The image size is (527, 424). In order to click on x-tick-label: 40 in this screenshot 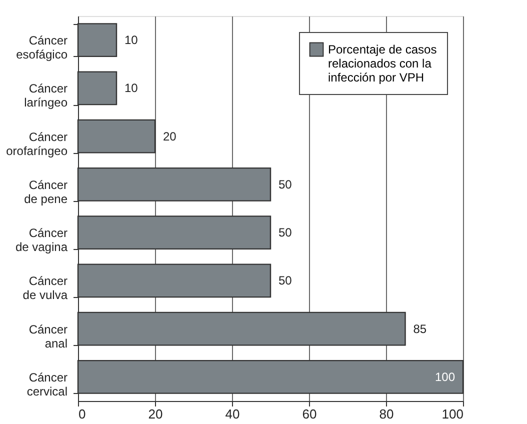, I will do `click(232, 414)`.